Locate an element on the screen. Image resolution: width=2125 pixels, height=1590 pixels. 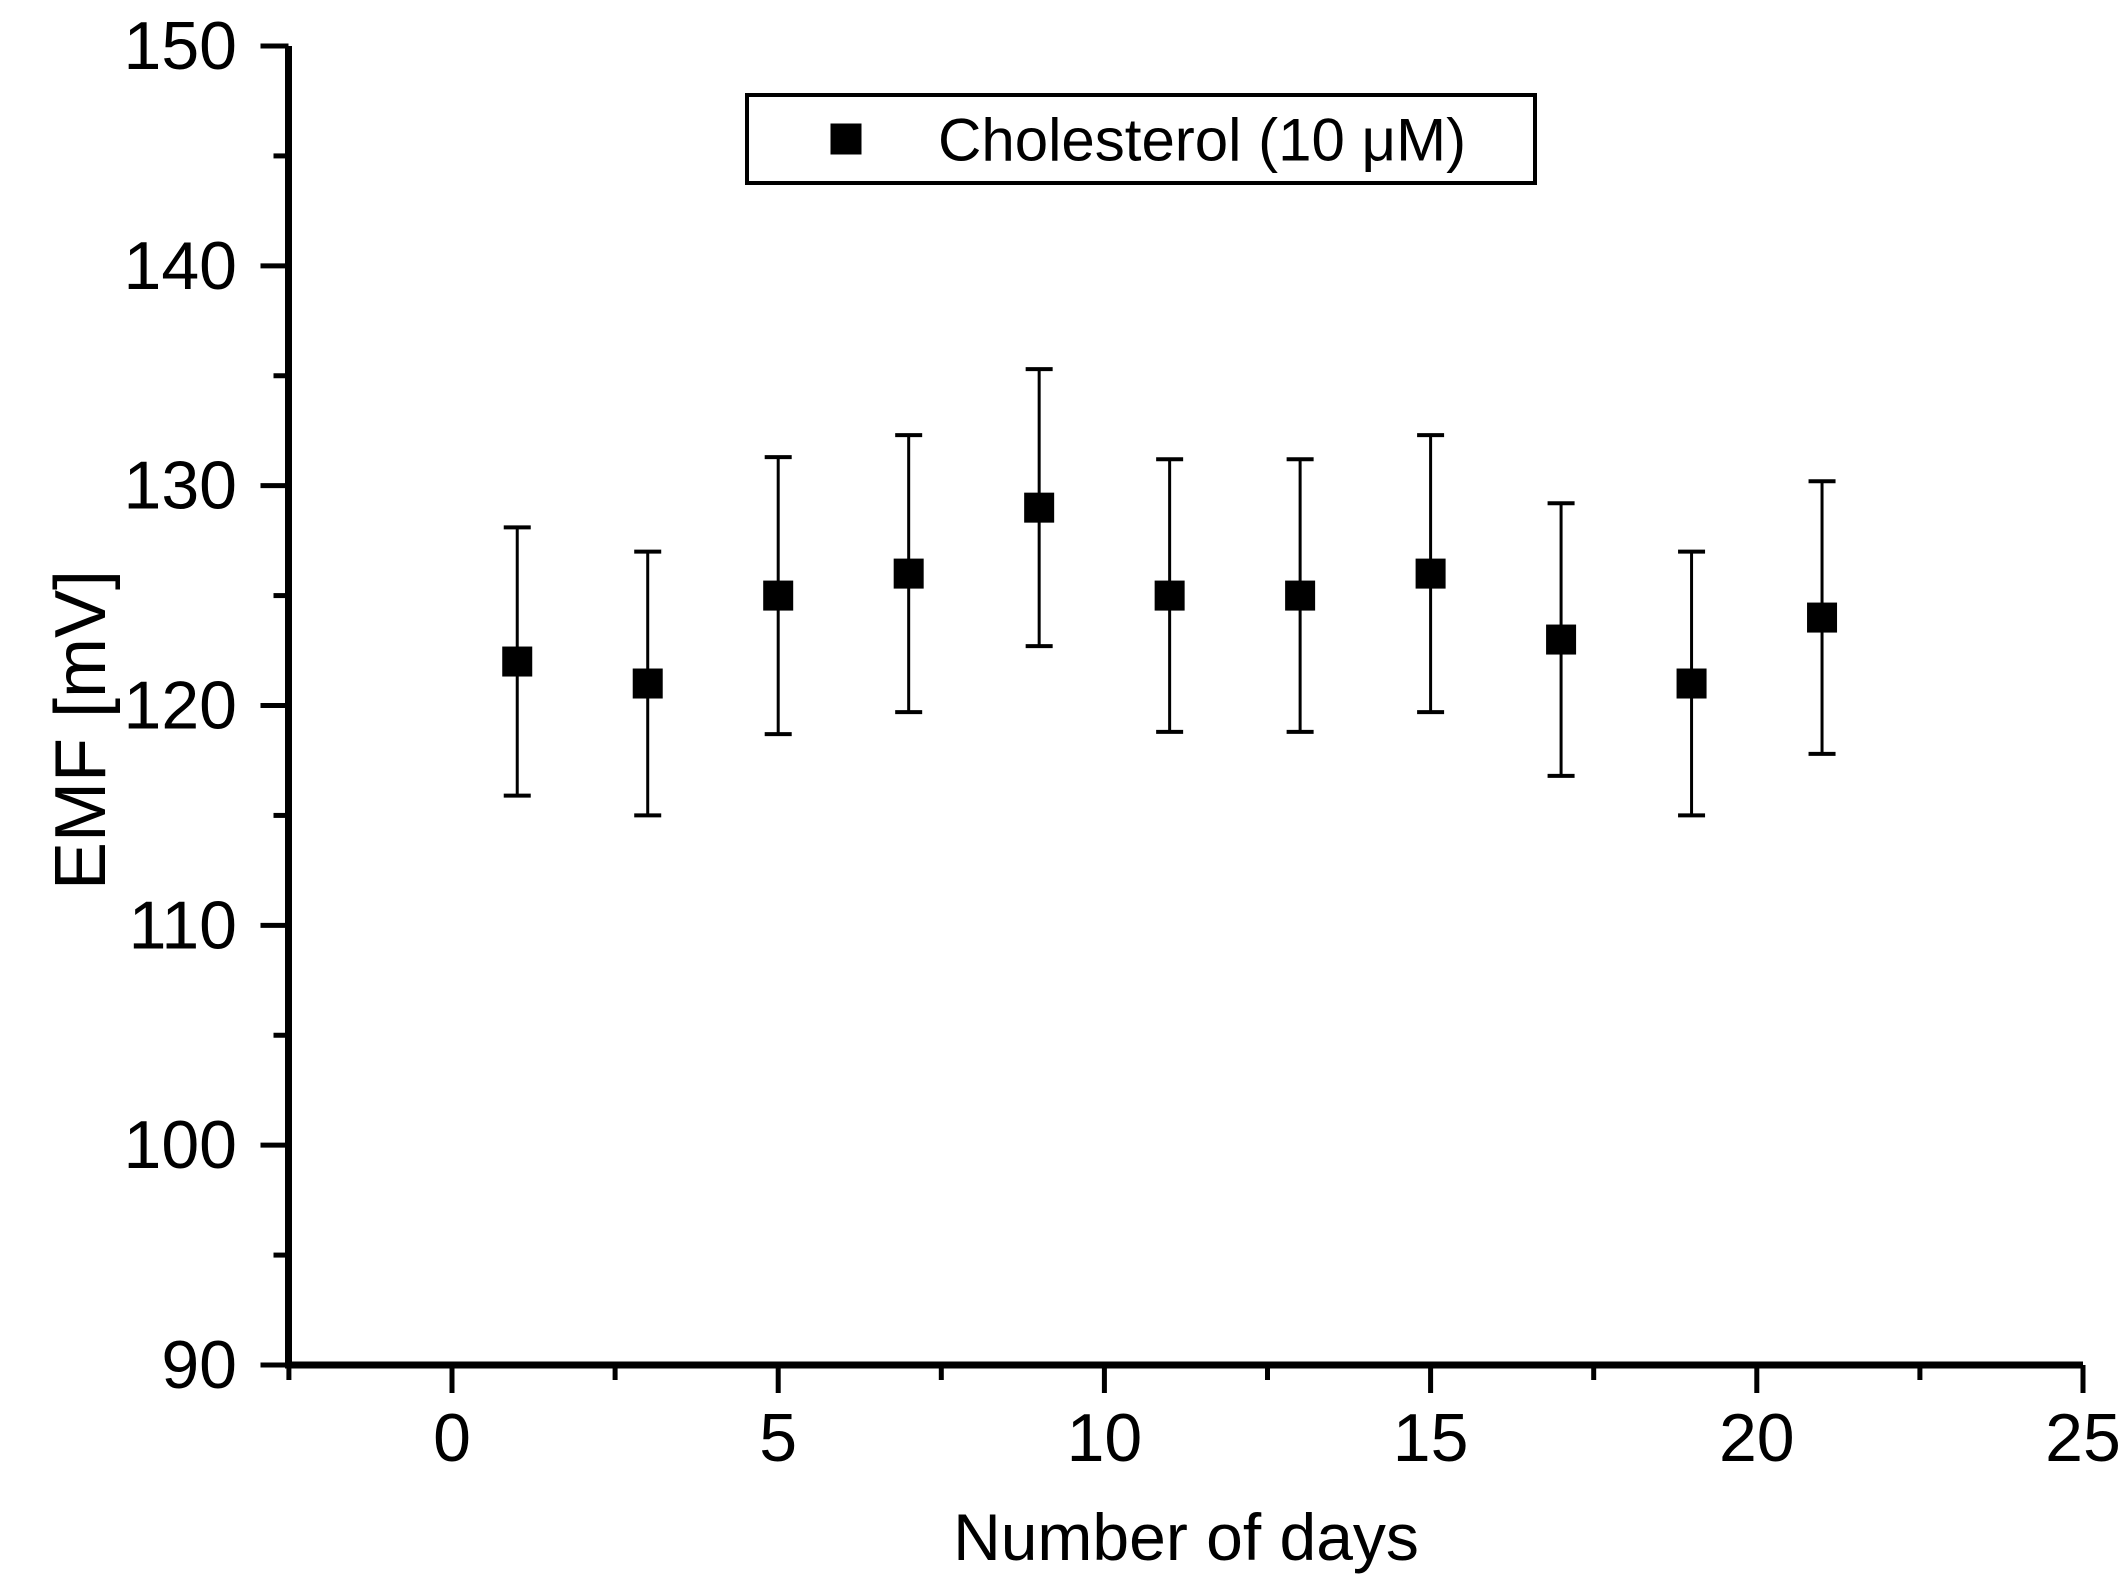
x-axis-label: Number of days is located at coordinates (1186, 1537).